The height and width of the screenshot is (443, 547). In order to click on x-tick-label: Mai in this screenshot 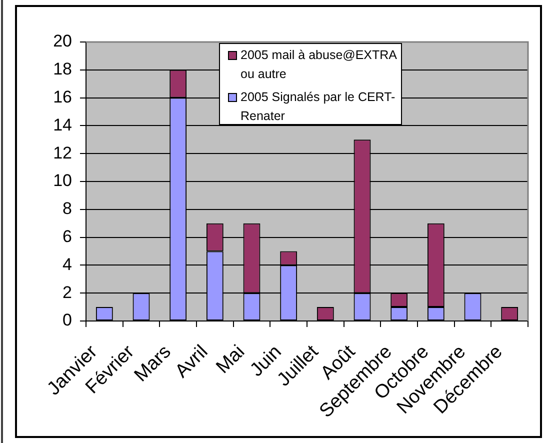, I will do `click(230, 359)`.